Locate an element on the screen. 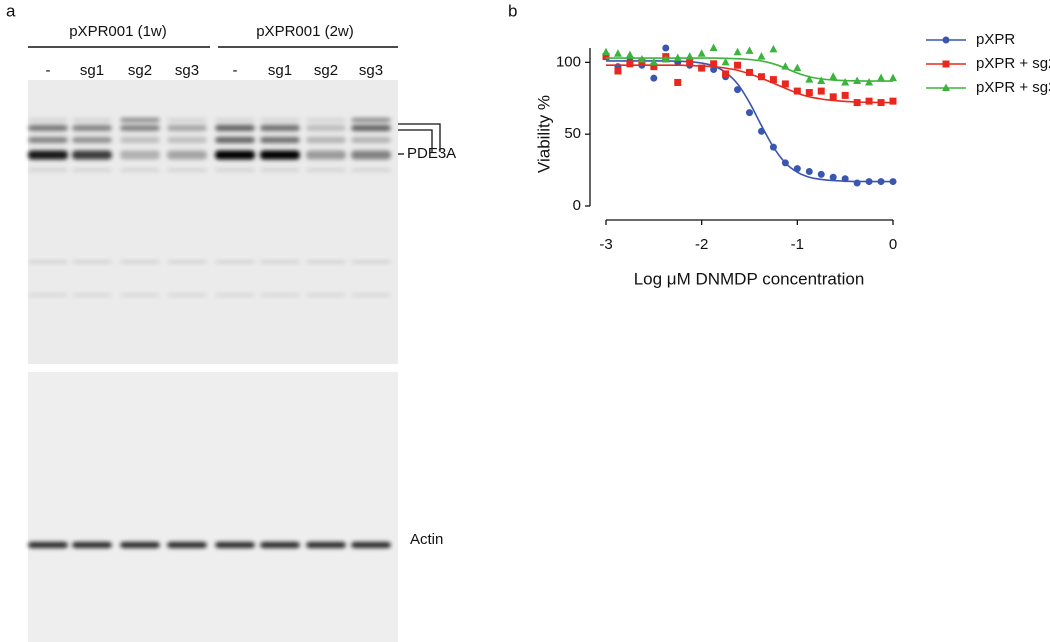 This screenshot has height=642, width=1050. band-label: PDE3A is located at coordinates (431, 153).